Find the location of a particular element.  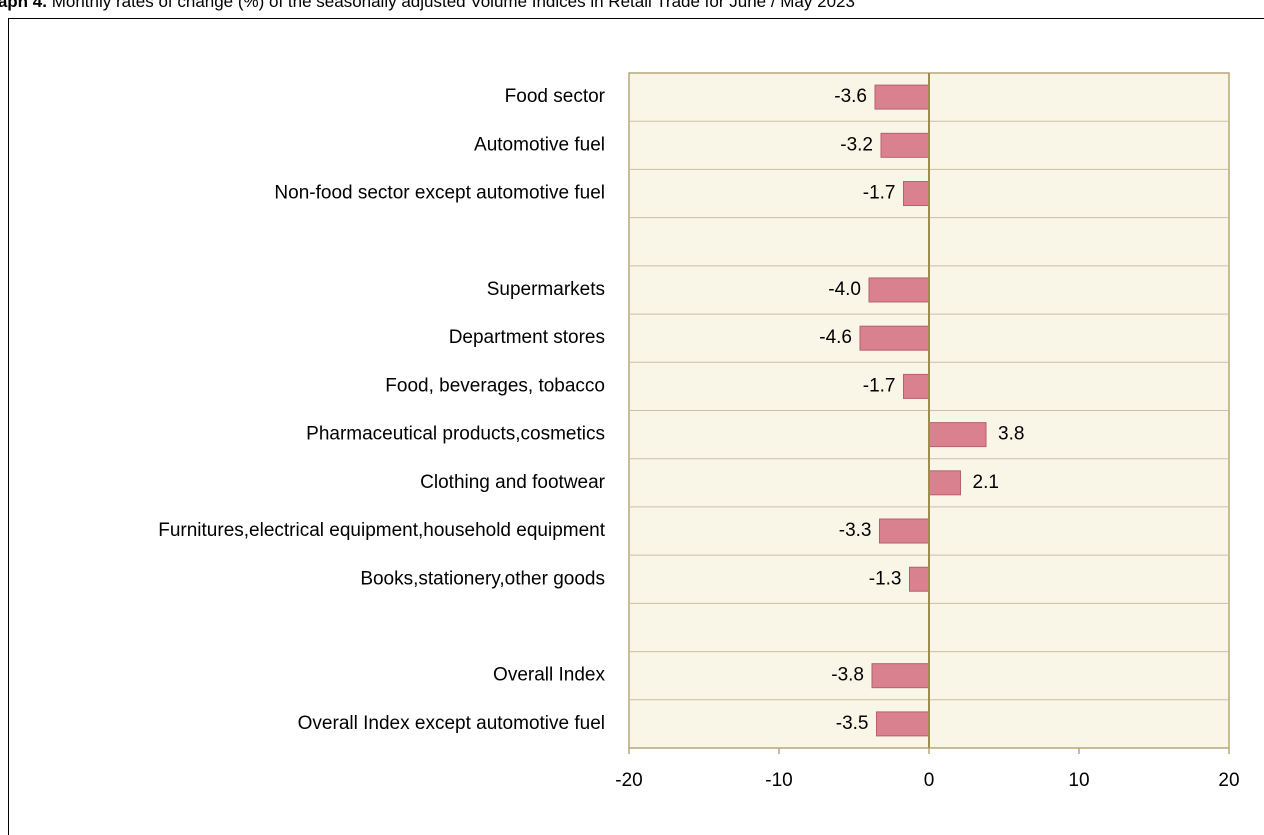

y-tick-label: Overall Index is located at coordinates (549, 675).